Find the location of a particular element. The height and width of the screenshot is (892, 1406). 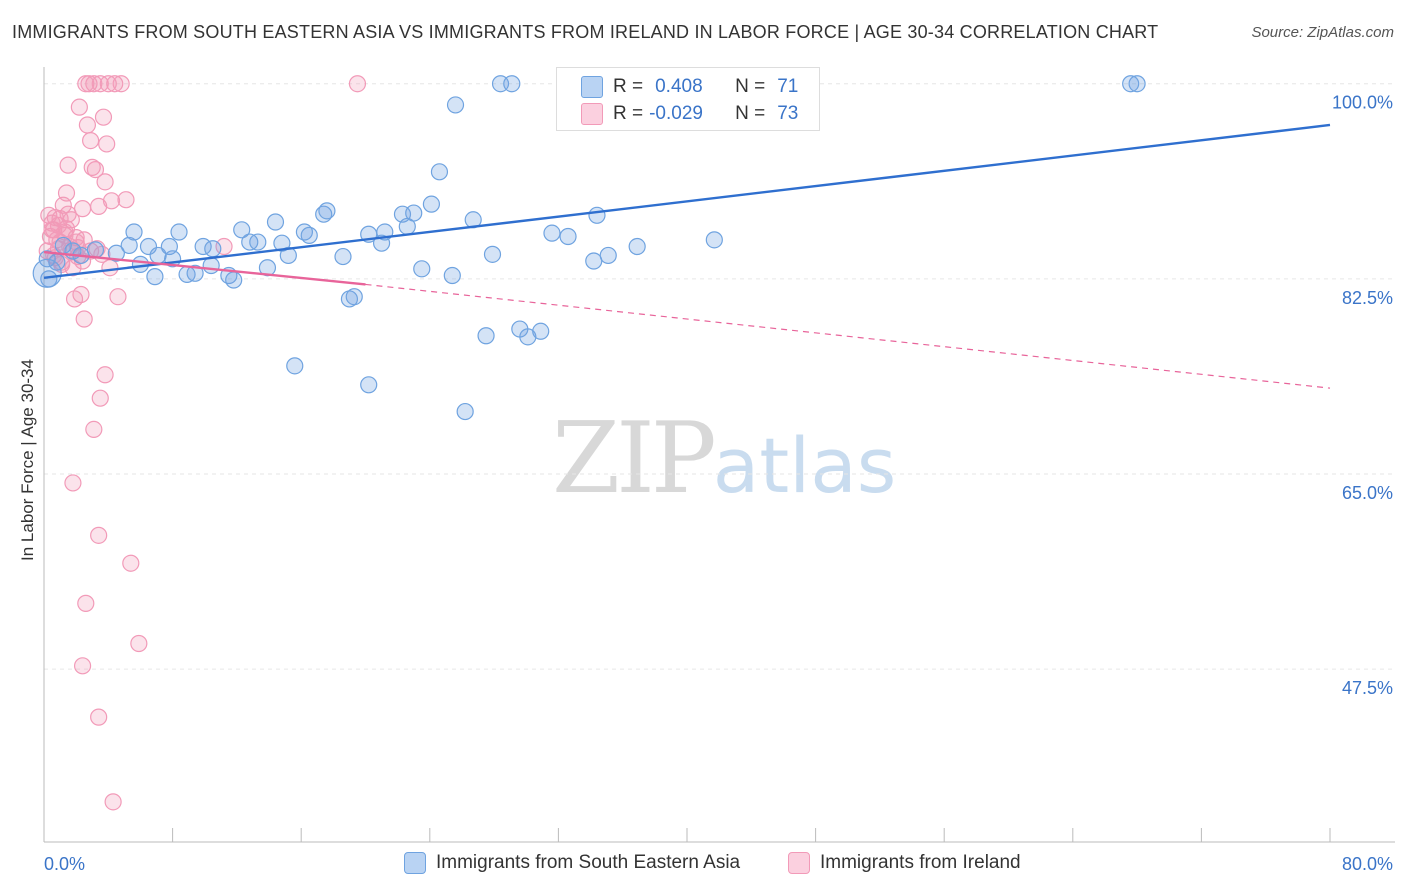

stats-r-value-blue: 0.408 is located at coordinates (679, 86).